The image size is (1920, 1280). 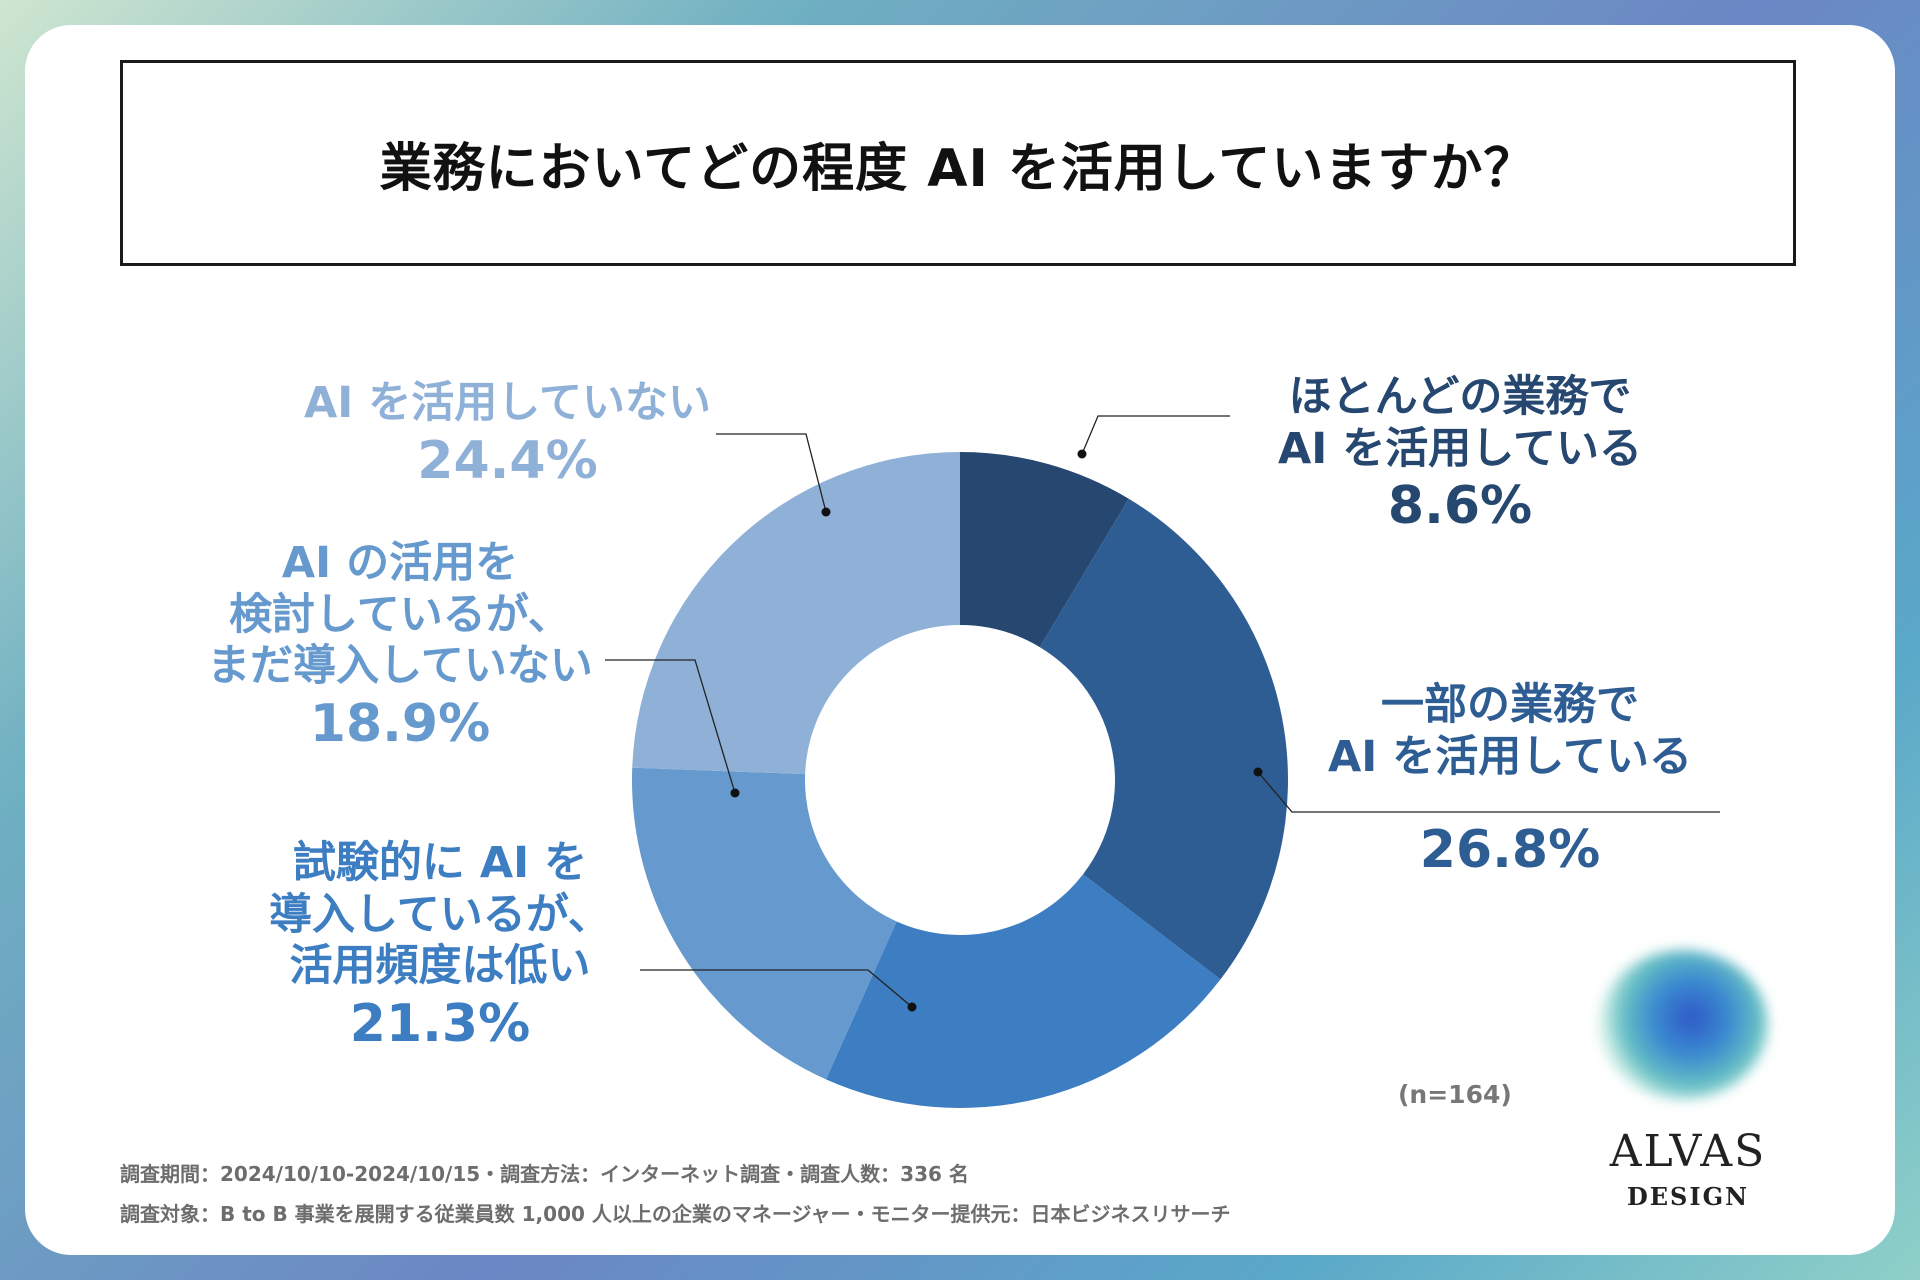 I want to click on logo-subtitle: DESIGN, so click(x=1688, y=1196).